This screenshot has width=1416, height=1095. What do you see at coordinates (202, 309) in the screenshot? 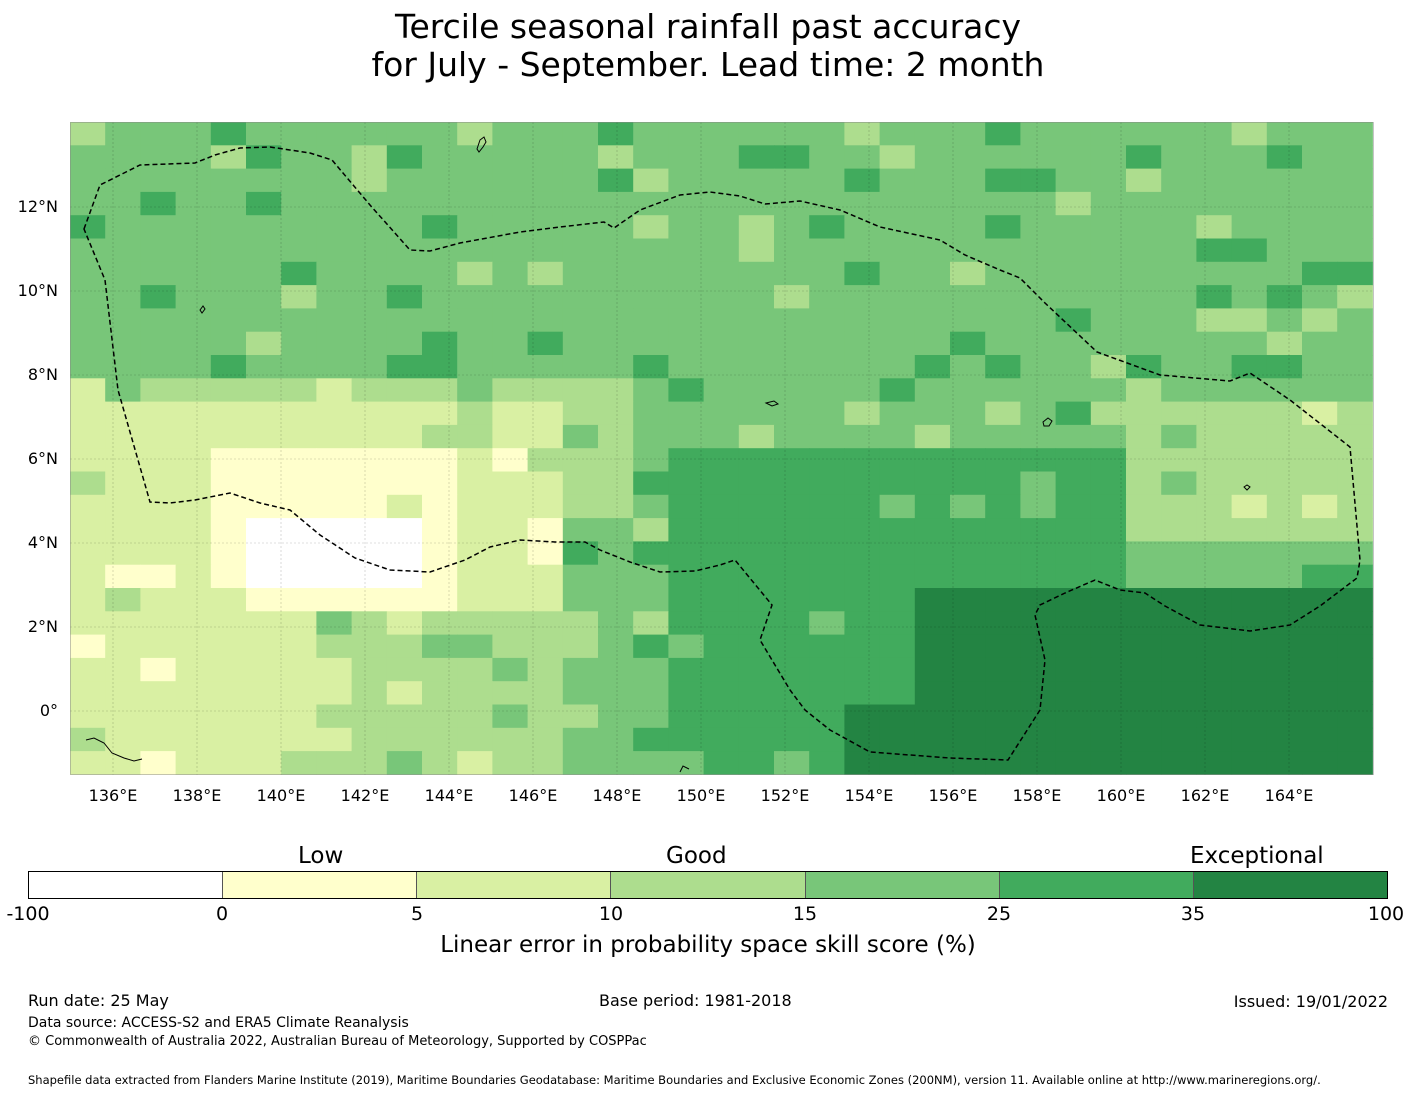
I see `palau-island` at bounding box center [202, 309].